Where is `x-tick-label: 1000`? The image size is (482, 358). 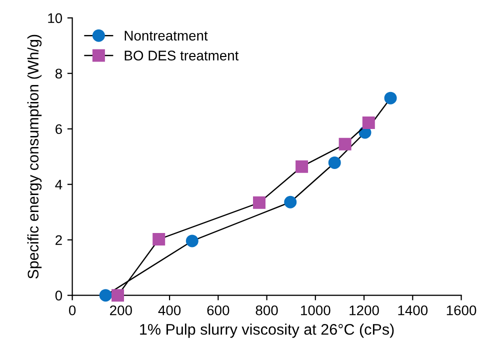 x-tick-label: 1000 is located at coordinates (315, 310).